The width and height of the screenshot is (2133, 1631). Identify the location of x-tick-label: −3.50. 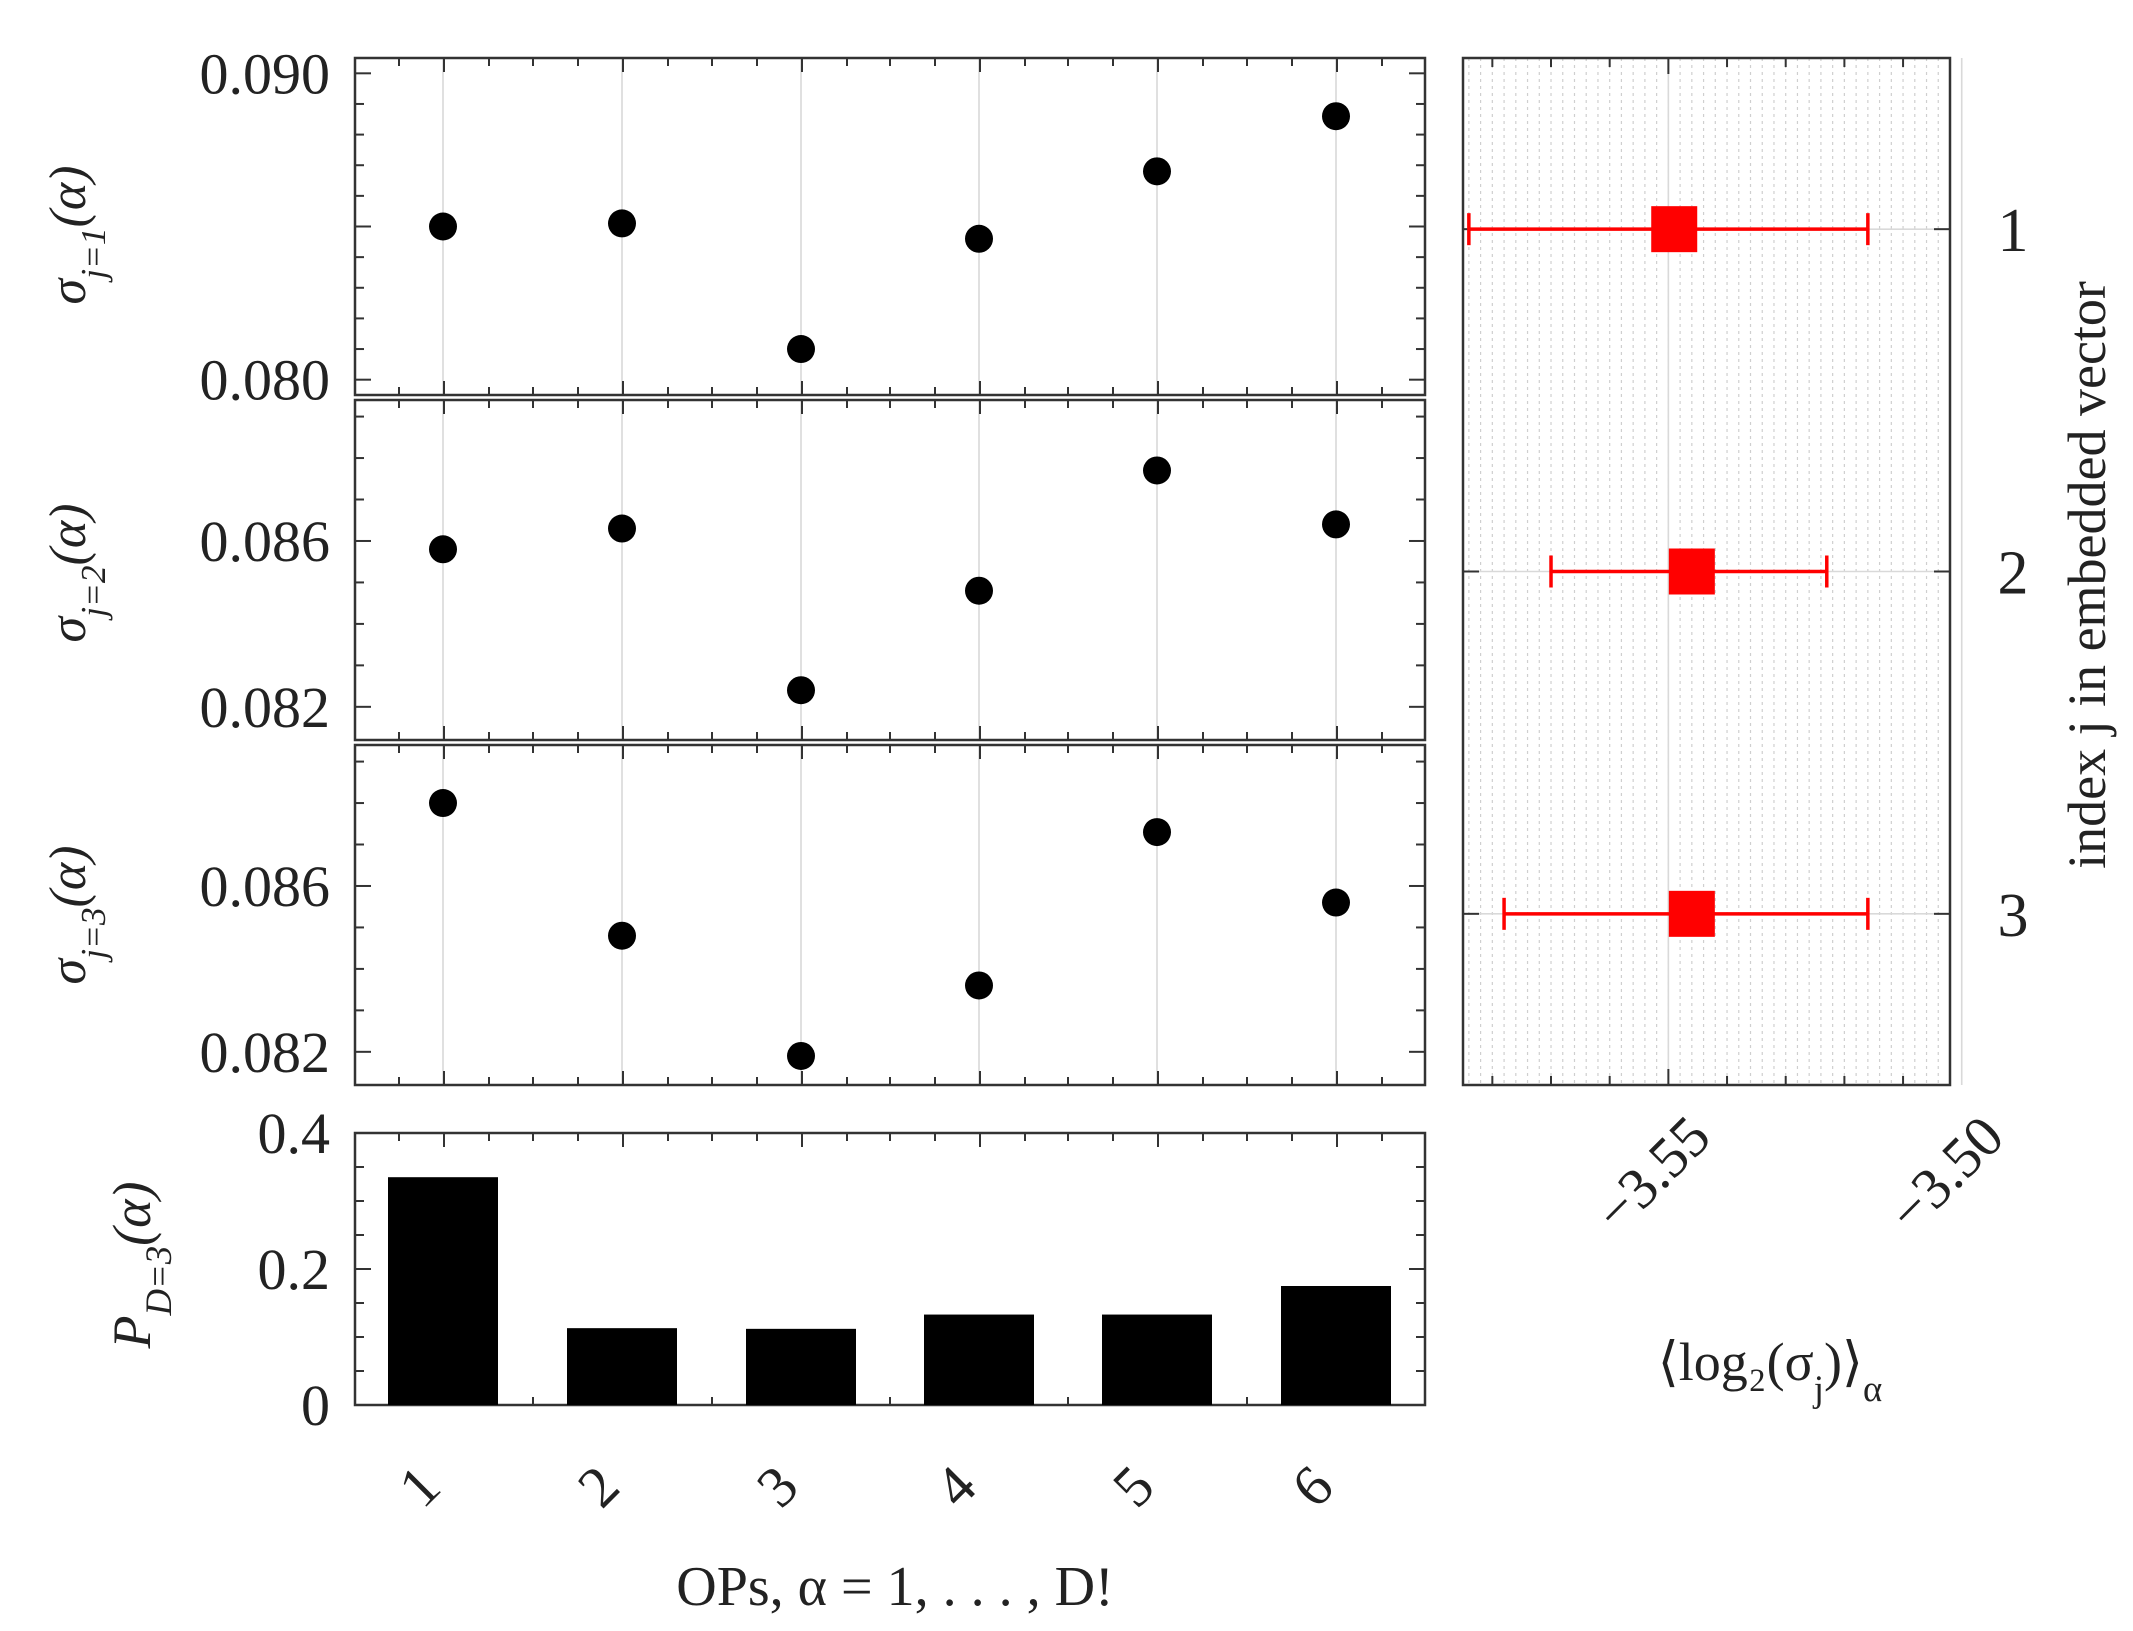
(1945, 1173).